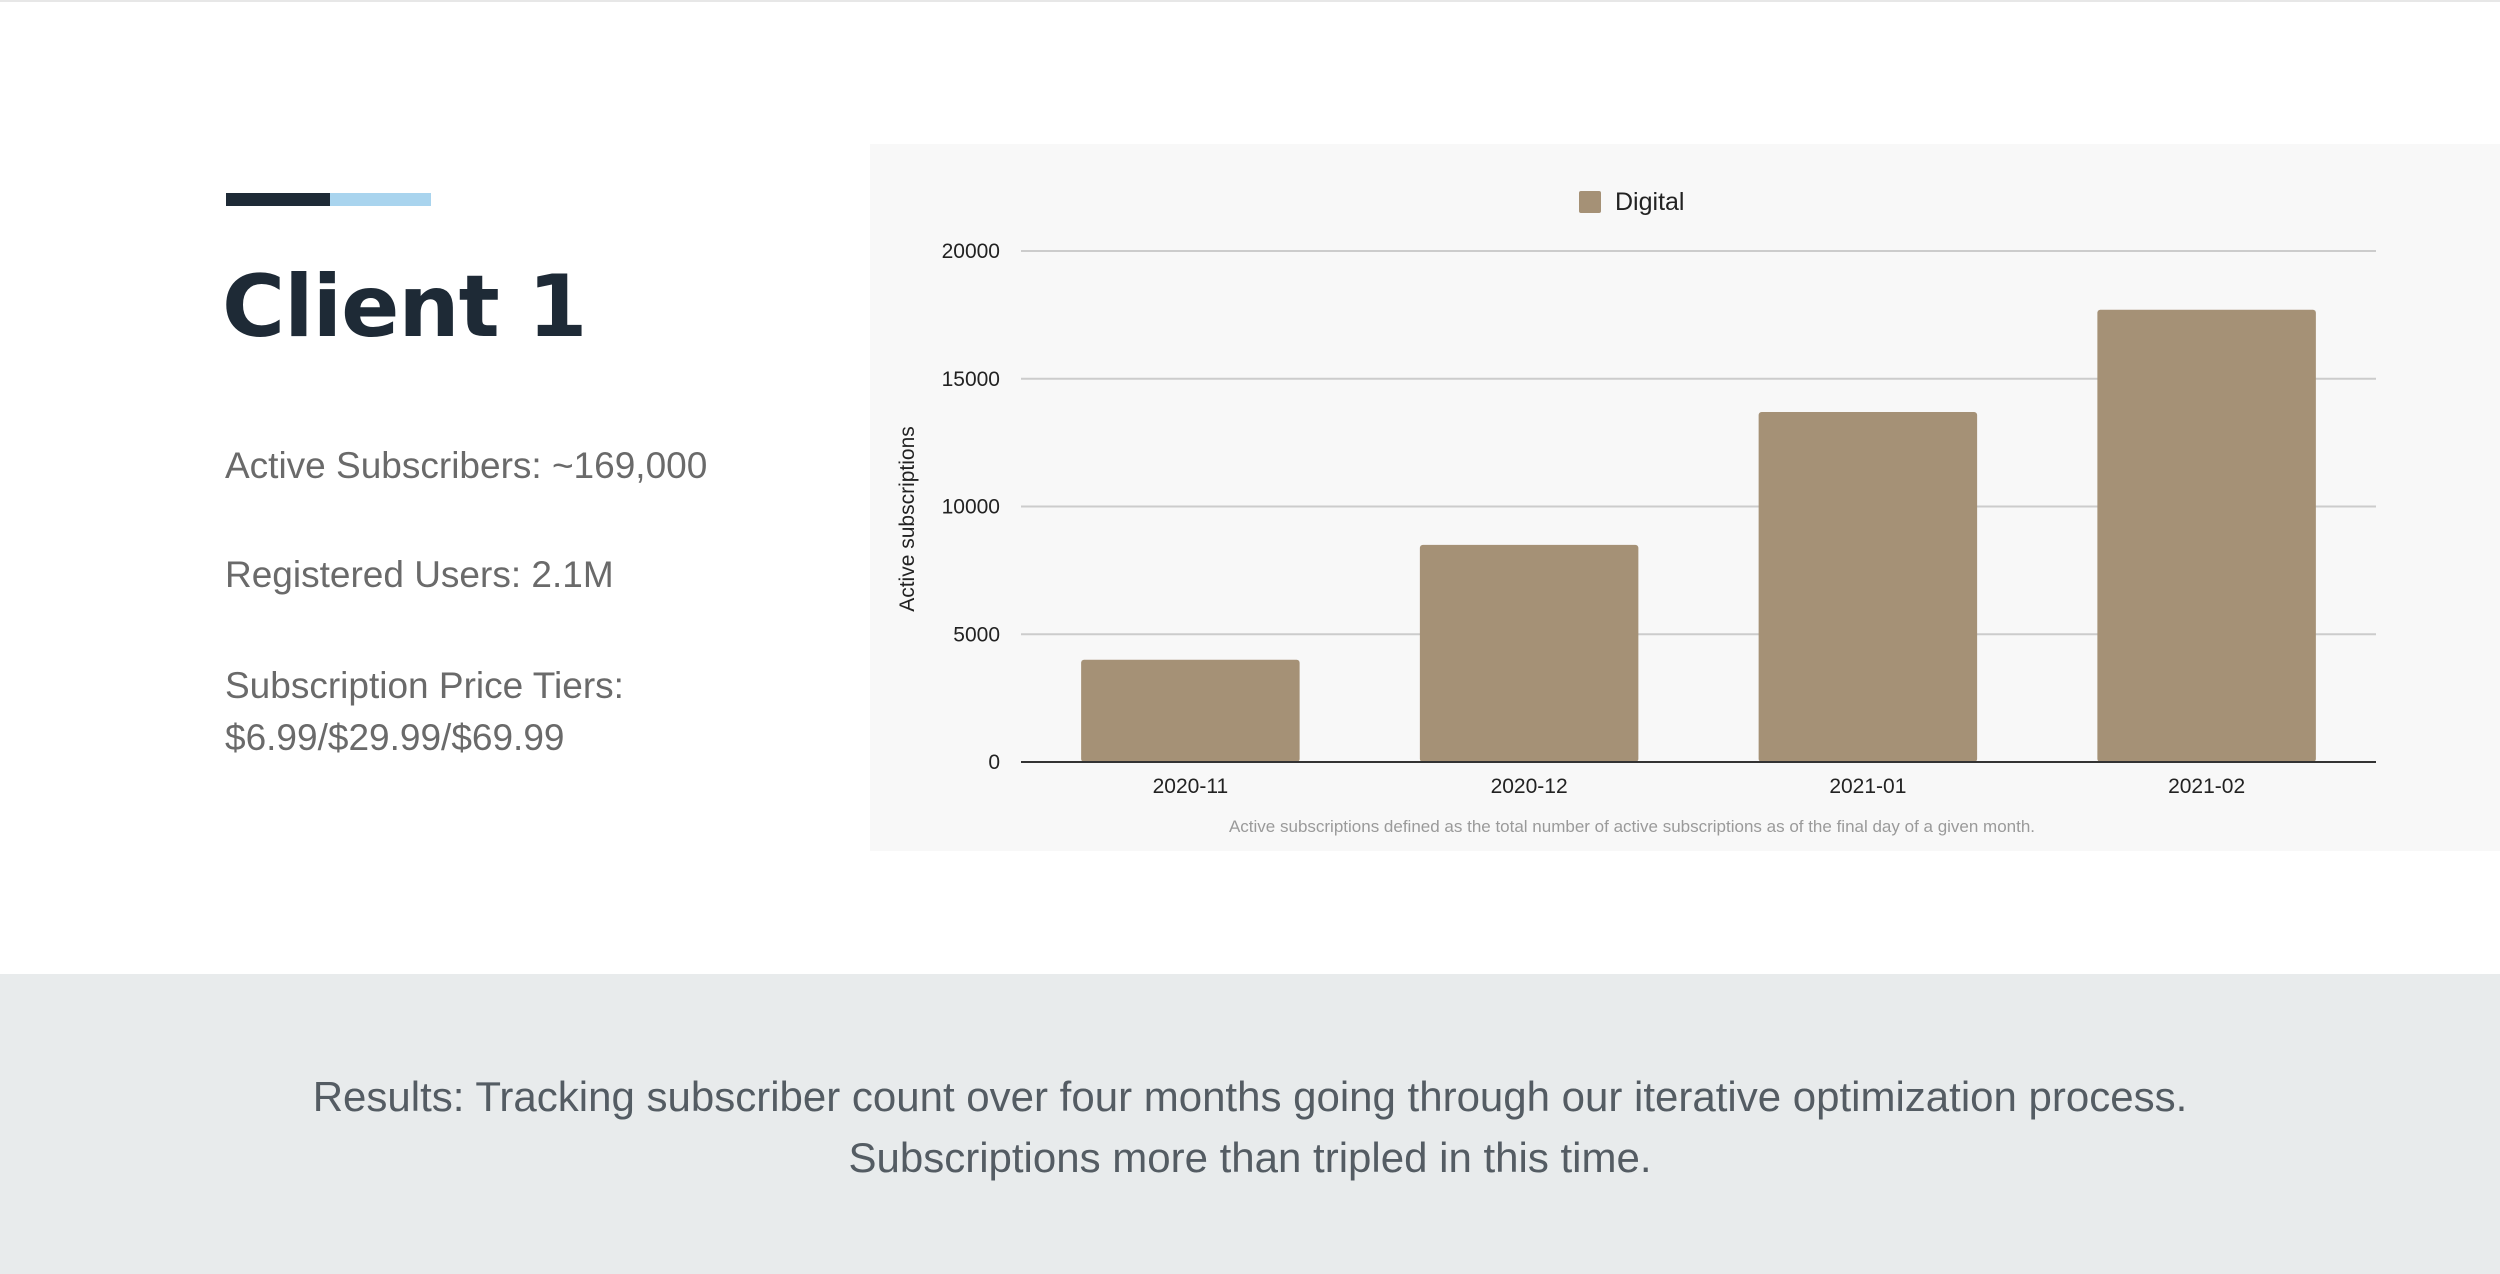 The width and height of the screenshot is (2500, 1274). I want to click on y-axis-label: Active subscriptions, so click(907, 519).